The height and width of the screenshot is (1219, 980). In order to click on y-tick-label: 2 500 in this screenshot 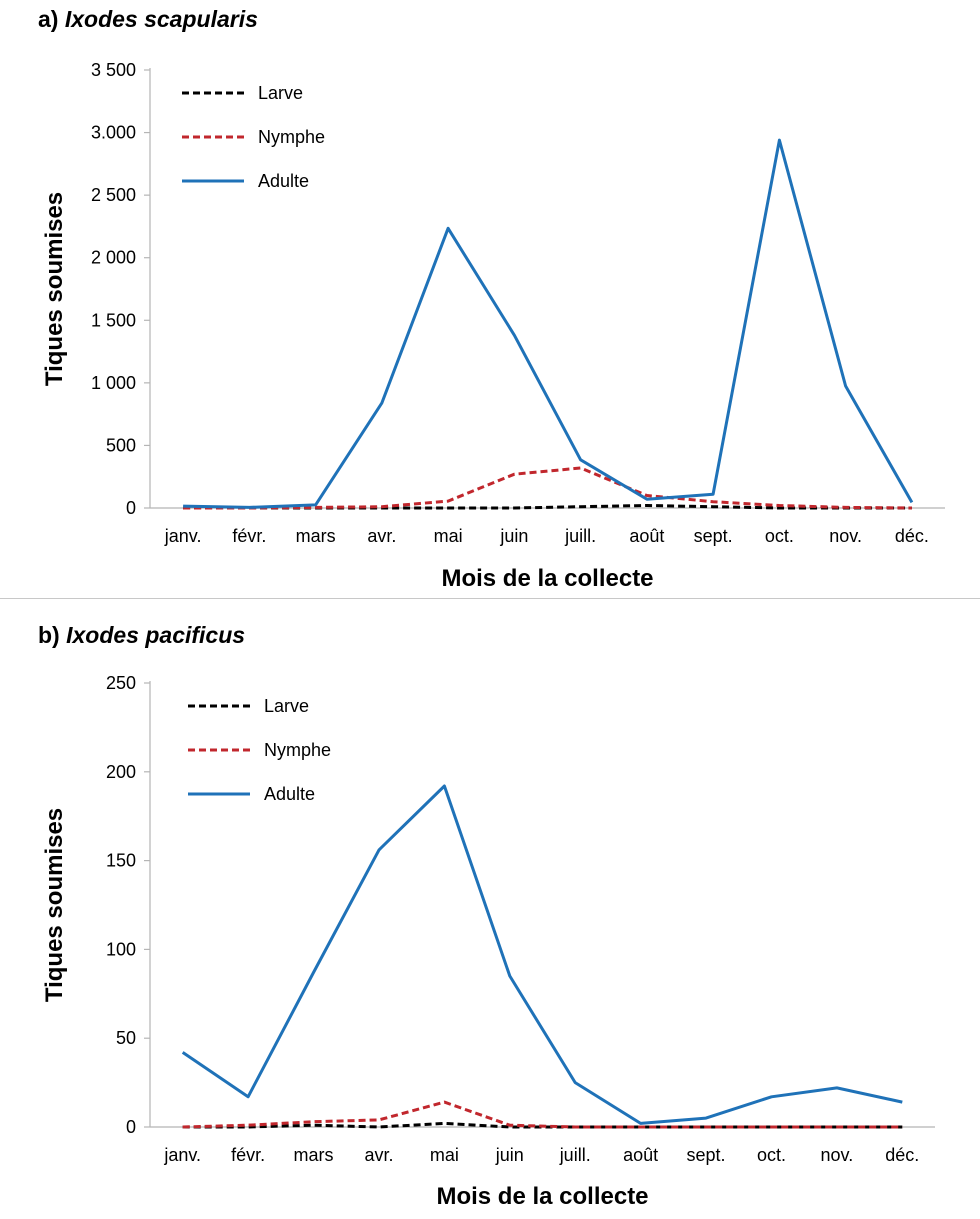, I will do `click(113, 195)`.